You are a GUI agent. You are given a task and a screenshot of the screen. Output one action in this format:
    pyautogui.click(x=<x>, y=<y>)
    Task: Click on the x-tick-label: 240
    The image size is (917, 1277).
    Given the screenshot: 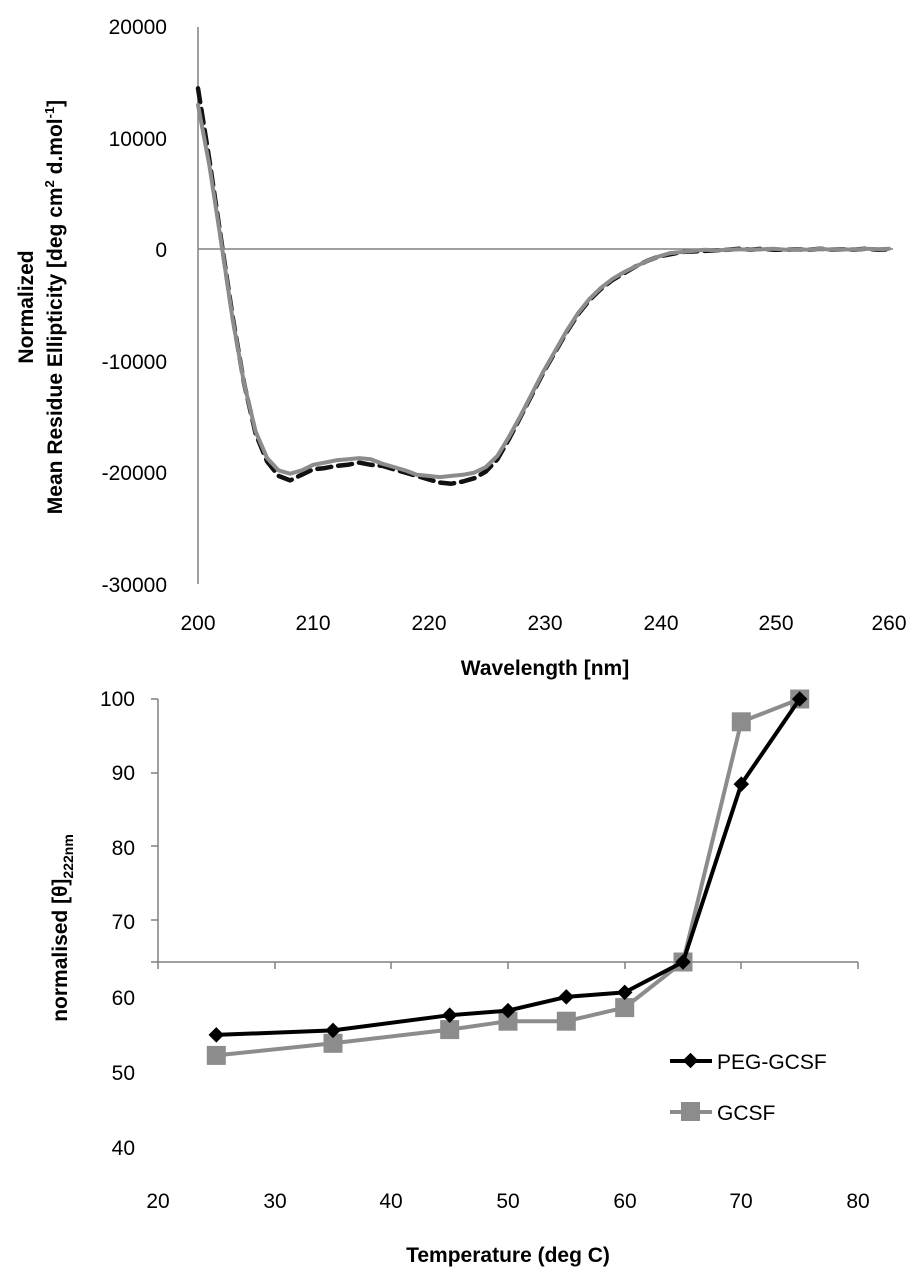 What is the action you would take?
    pyautogui.click(x=660, y=623)
    